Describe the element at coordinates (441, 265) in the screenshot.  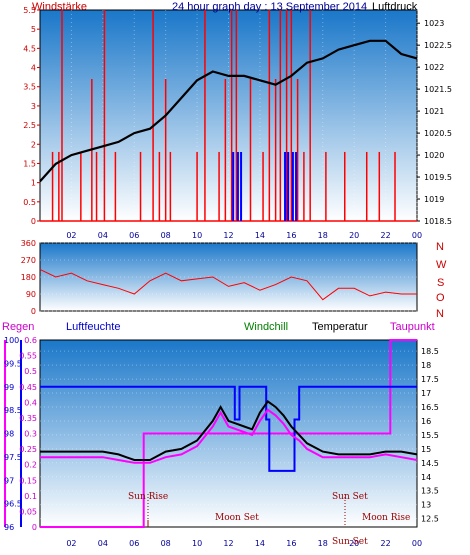
I see `compass-w: W` at that location.